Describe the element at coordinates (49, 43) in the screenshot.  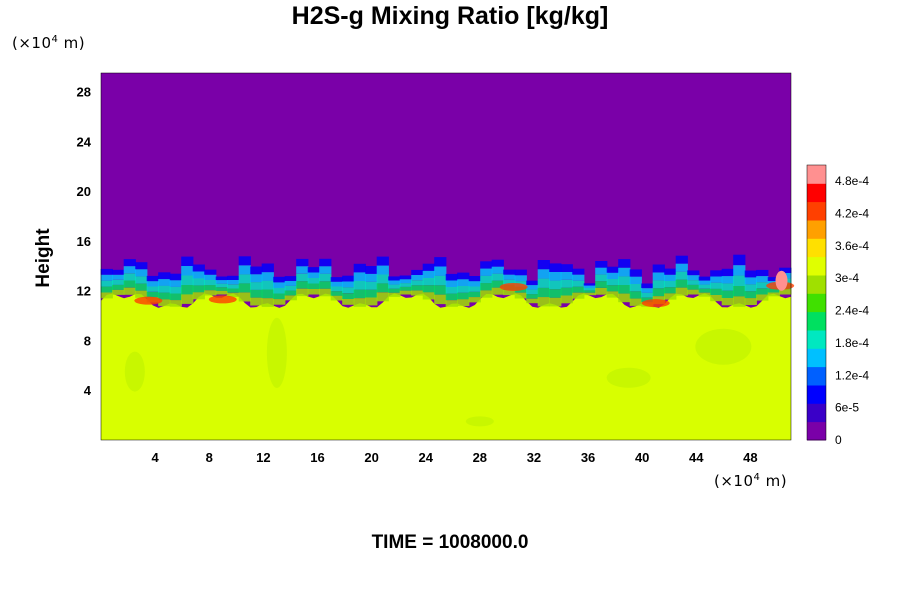
I see `y-unit-label: (×104 m)` at that location.